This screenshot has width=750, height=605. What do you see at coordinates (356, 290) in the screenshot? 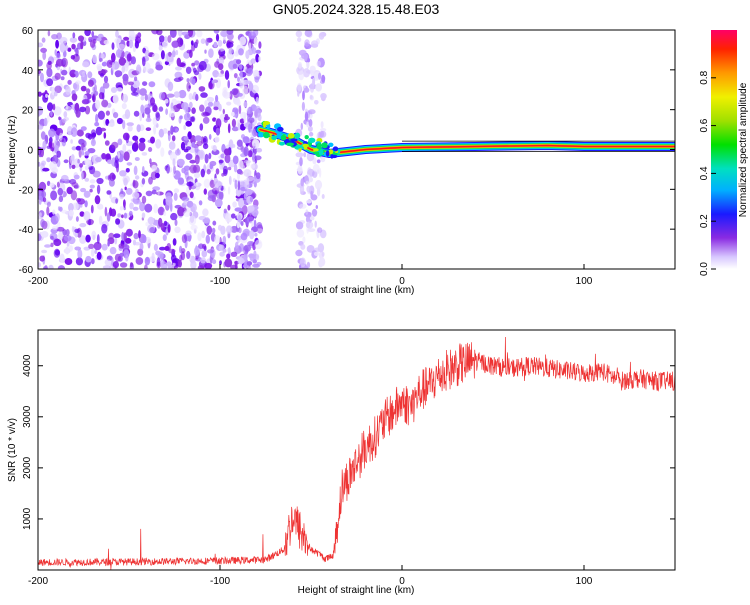
I see `spectrogram-xlabel: Height of straight line (km)` at bounding box center [356, 290].